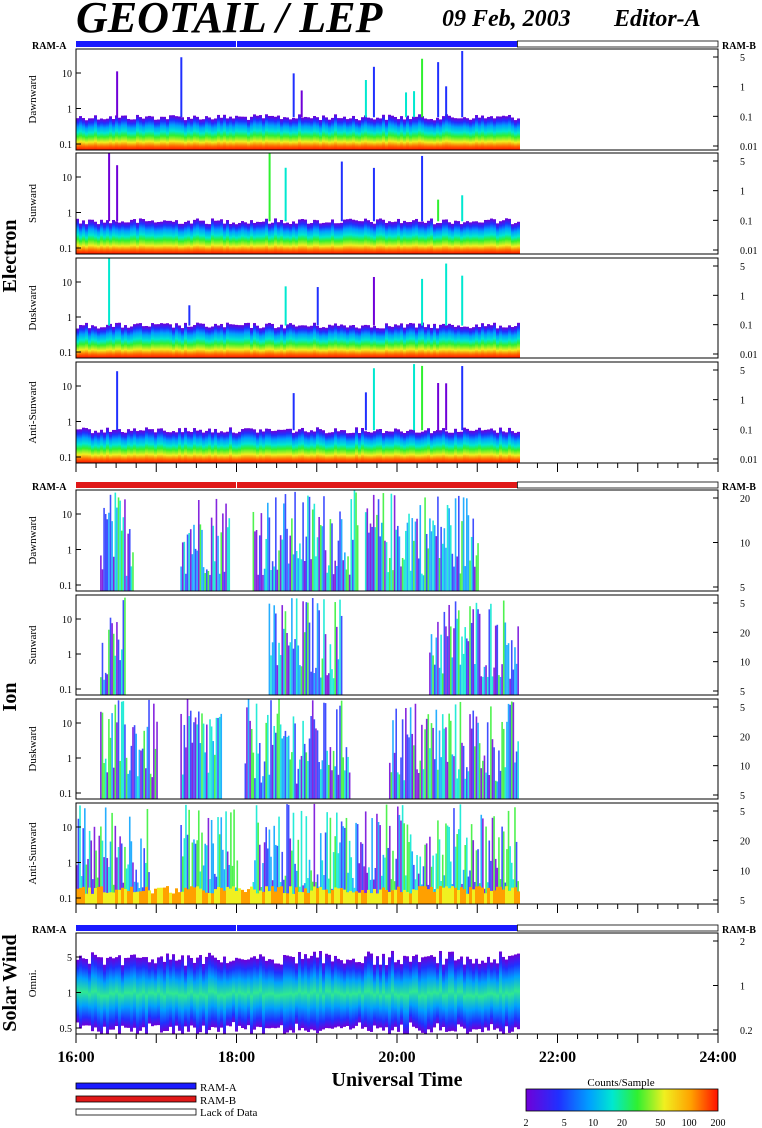 This screenshot has width=762, height=1128. Describe the element at coordinates (66, 794) in the screenshot. I see `left-tick-label: 0.1` at that location.